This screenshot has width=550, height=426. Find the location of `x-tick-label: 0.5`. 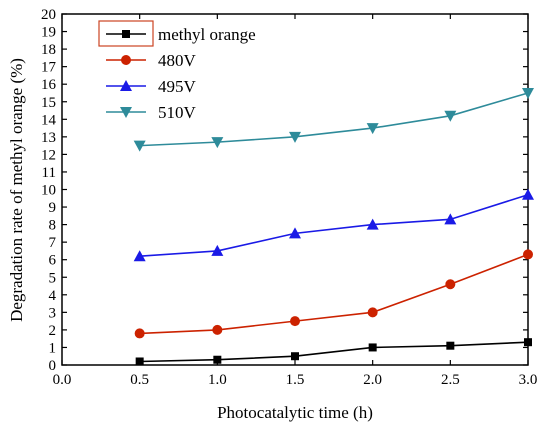

x-tick-label: 0.5 is located at coordinates (139, 380).